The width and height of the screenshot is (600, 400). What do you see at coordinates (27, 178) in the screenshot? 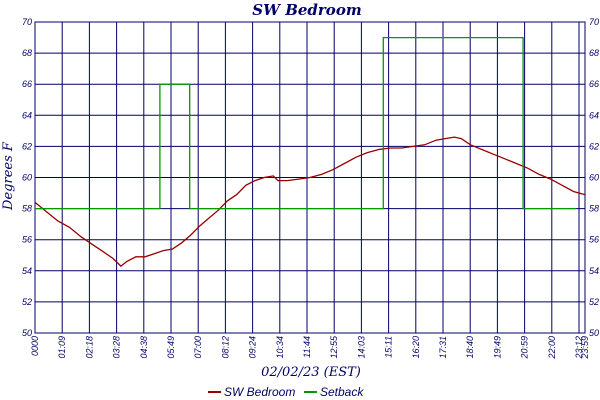
I see `y-tick-label-left: 60` at bounding box center [27, 178].